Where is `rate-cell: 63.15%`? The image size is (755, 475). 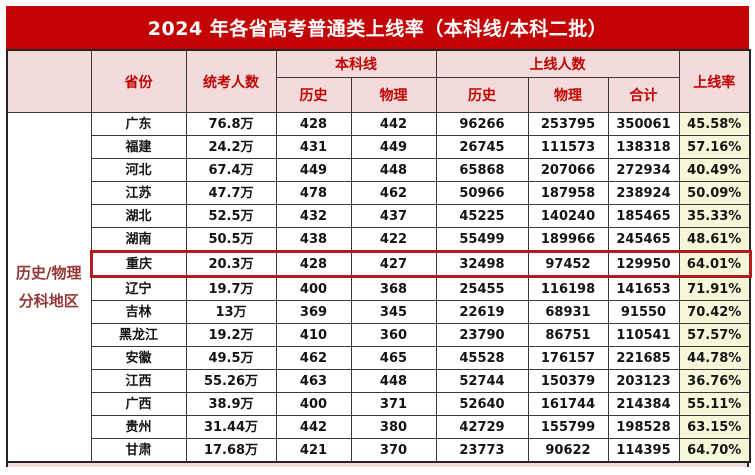
rate-cell: 63.15% is located at coordinates (714, 427).